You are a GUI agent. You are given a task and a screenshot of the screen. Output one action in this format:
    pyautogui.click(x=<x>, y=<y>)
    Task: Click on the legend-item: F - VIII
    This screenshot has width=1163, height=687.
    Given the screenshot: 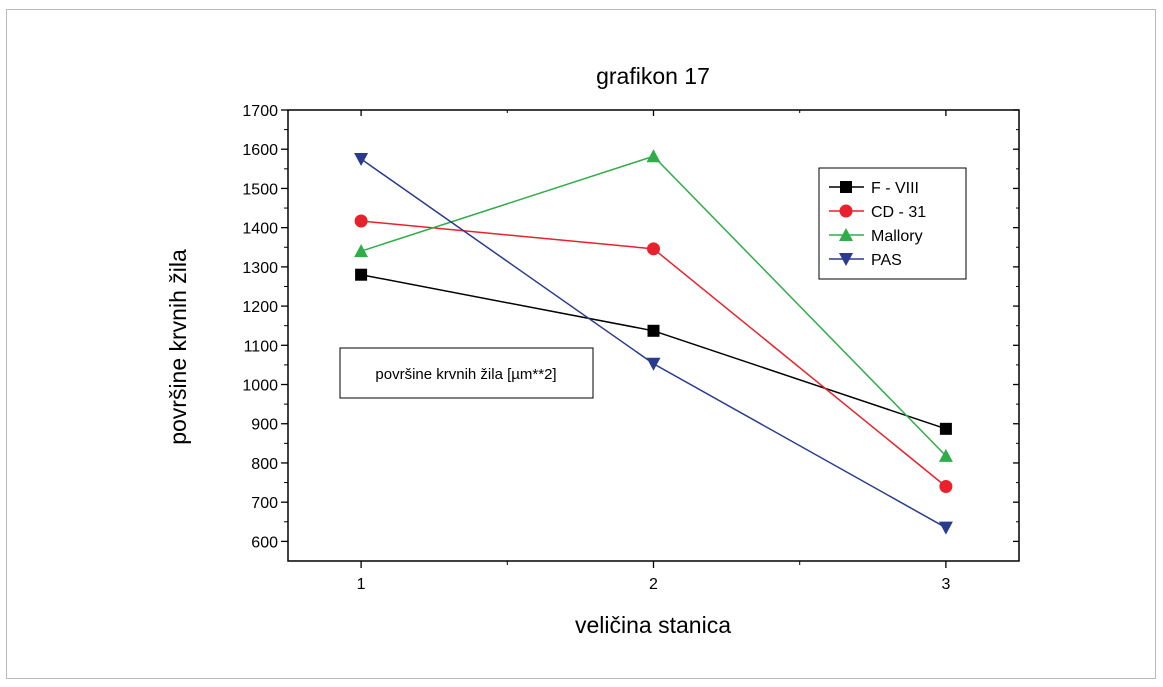 What is the action you would take?
    pyautogui.click(x=874, y=188)
    